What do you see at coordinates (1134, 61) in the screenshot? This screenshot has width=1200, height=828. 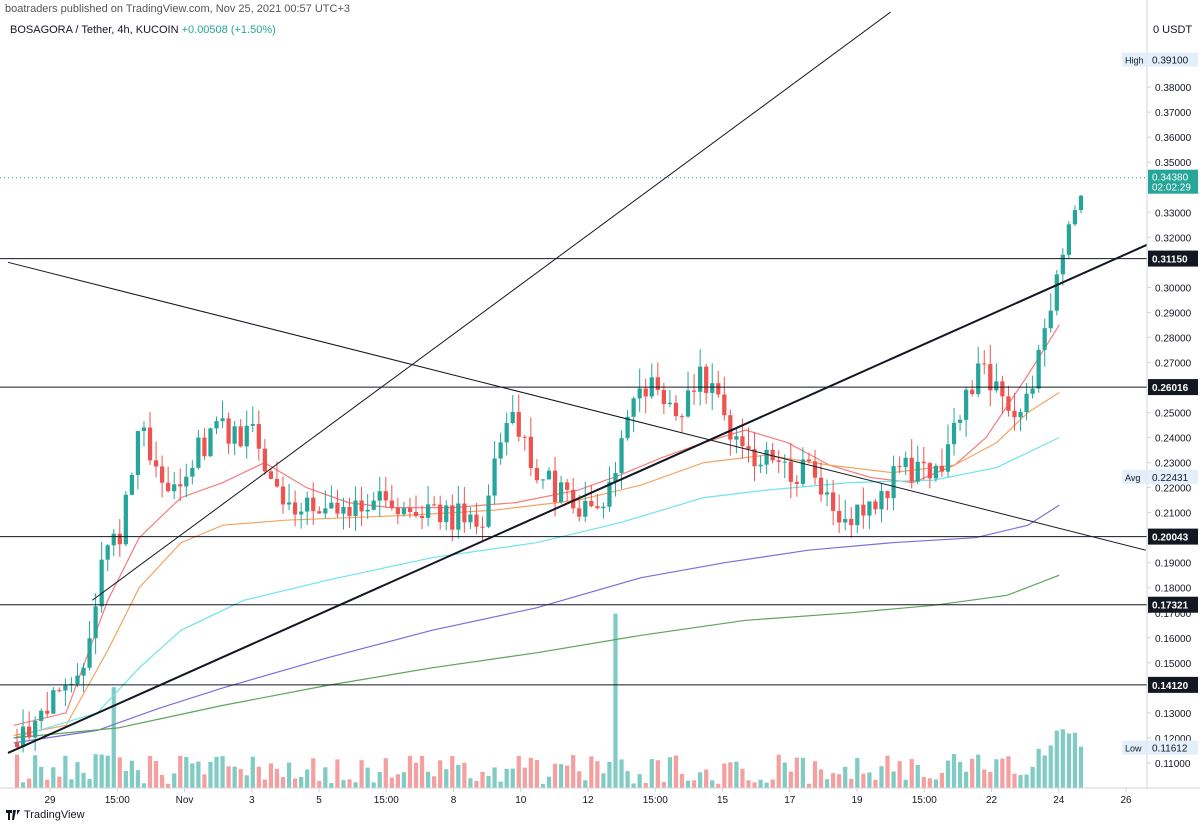 I see `stat-name: High` at bounding box center [1134, 61].